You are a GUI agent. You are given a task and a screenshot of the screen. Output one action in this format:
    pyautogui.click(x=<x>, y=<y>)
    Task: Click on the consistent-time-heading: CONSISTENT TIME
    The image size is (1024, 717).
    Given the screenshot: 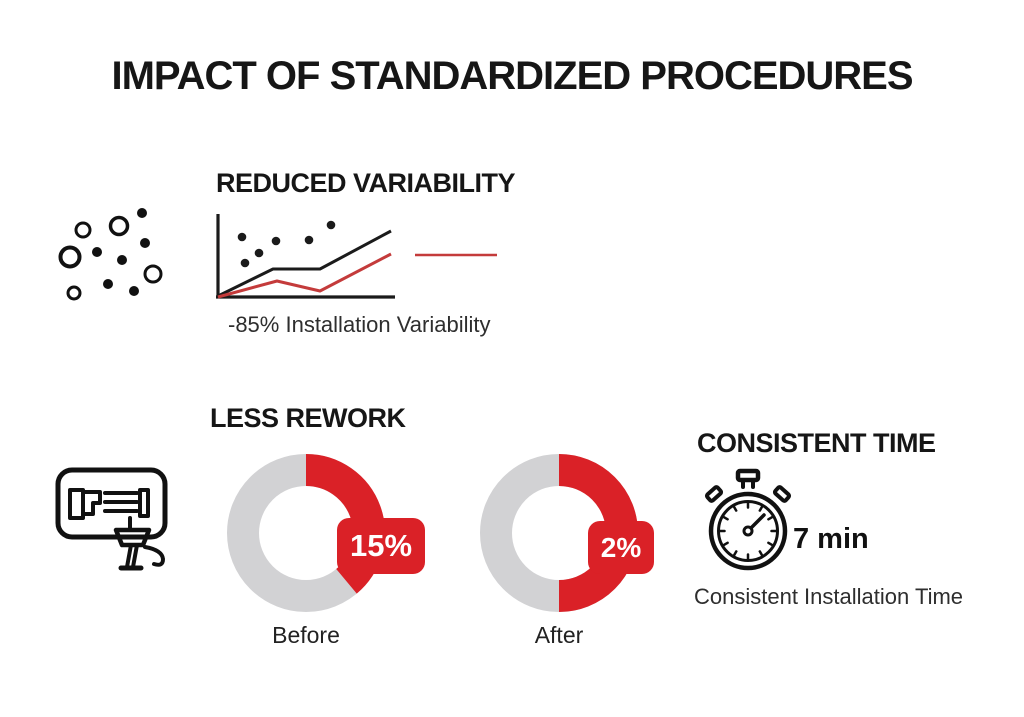 What is the action you would take?
    pyautogui.click(x=816, y=443)
    